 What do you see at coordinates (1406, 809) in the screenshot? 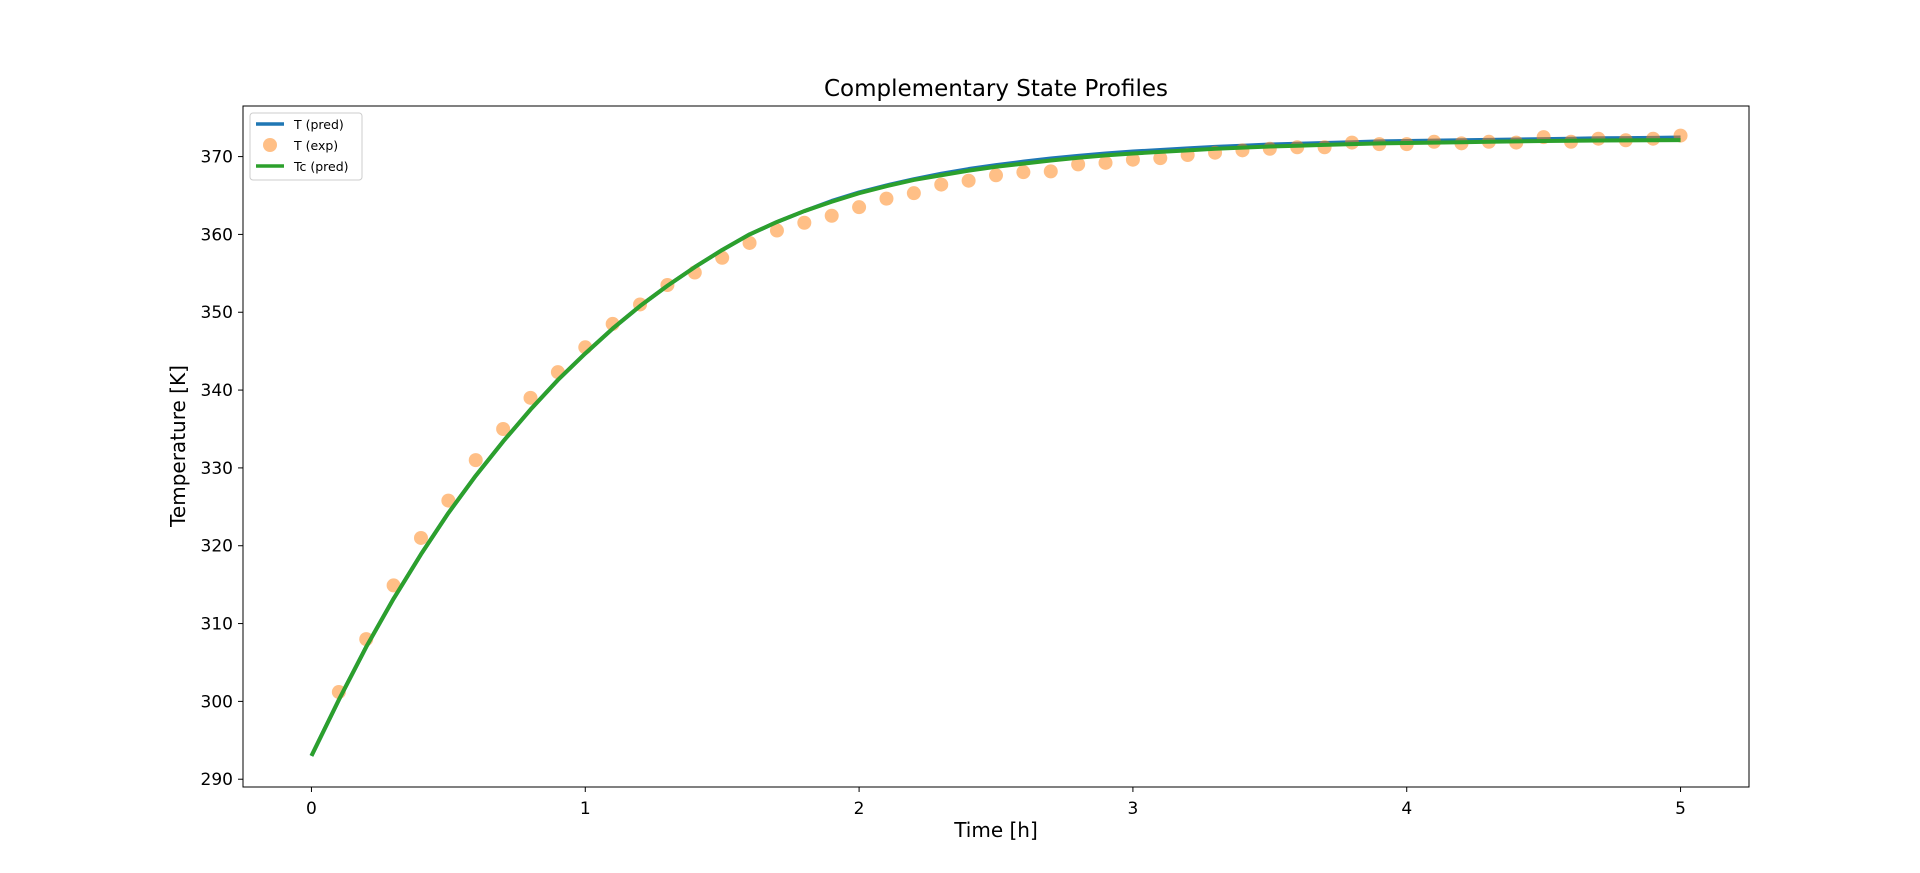
I see `x-tick-label: 4` at bounding box center [1406, 809].